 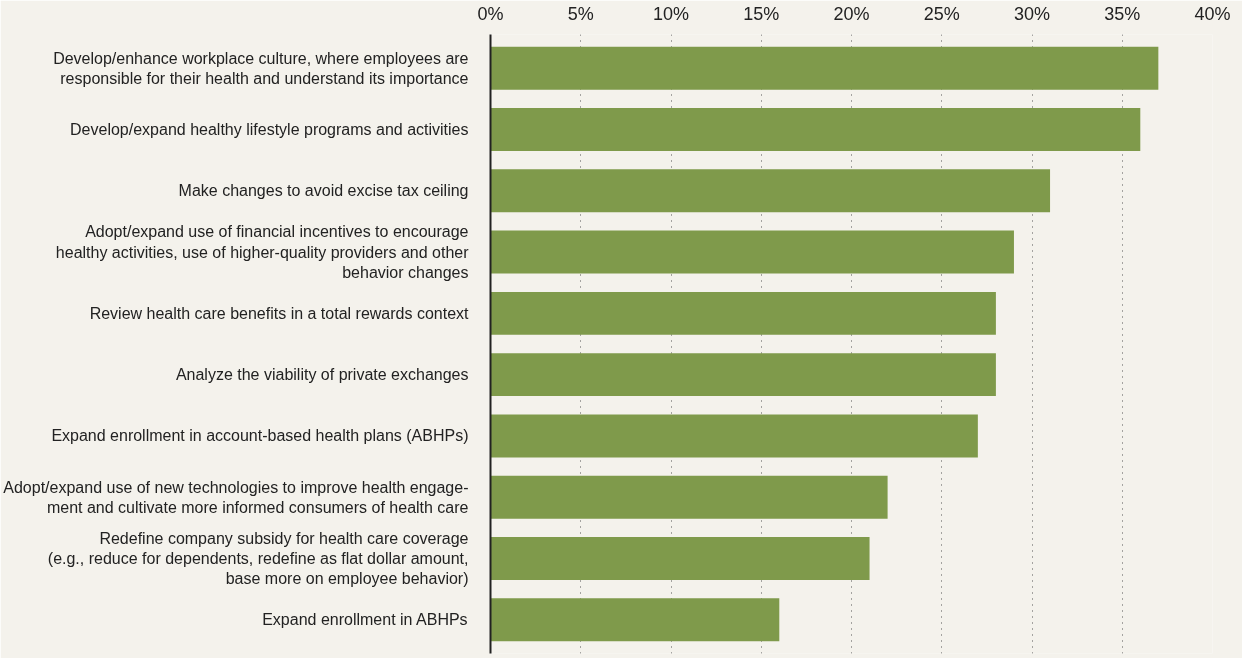 I want to click on y-tick-label: Develop/enhance workplace culture, where employees are responsible for their health and understand its importance, so click(x=261, y=68).